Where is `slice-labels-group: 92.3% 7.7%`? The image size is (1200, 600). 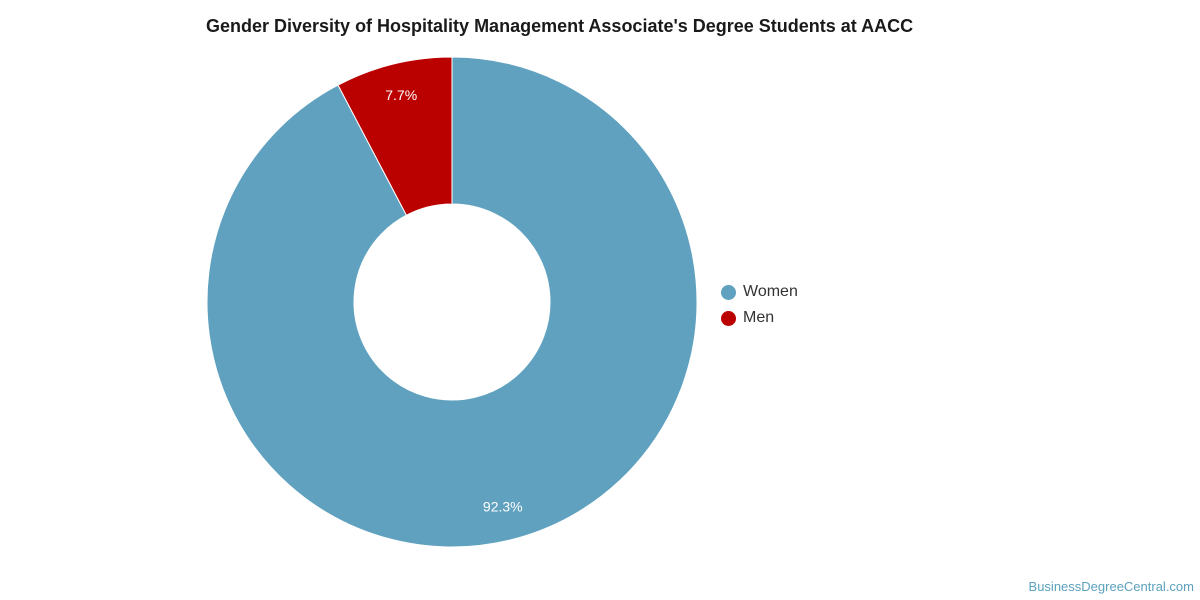 slice-labels-group: 92.3% 7.7% is located at coordinates (453, 301).